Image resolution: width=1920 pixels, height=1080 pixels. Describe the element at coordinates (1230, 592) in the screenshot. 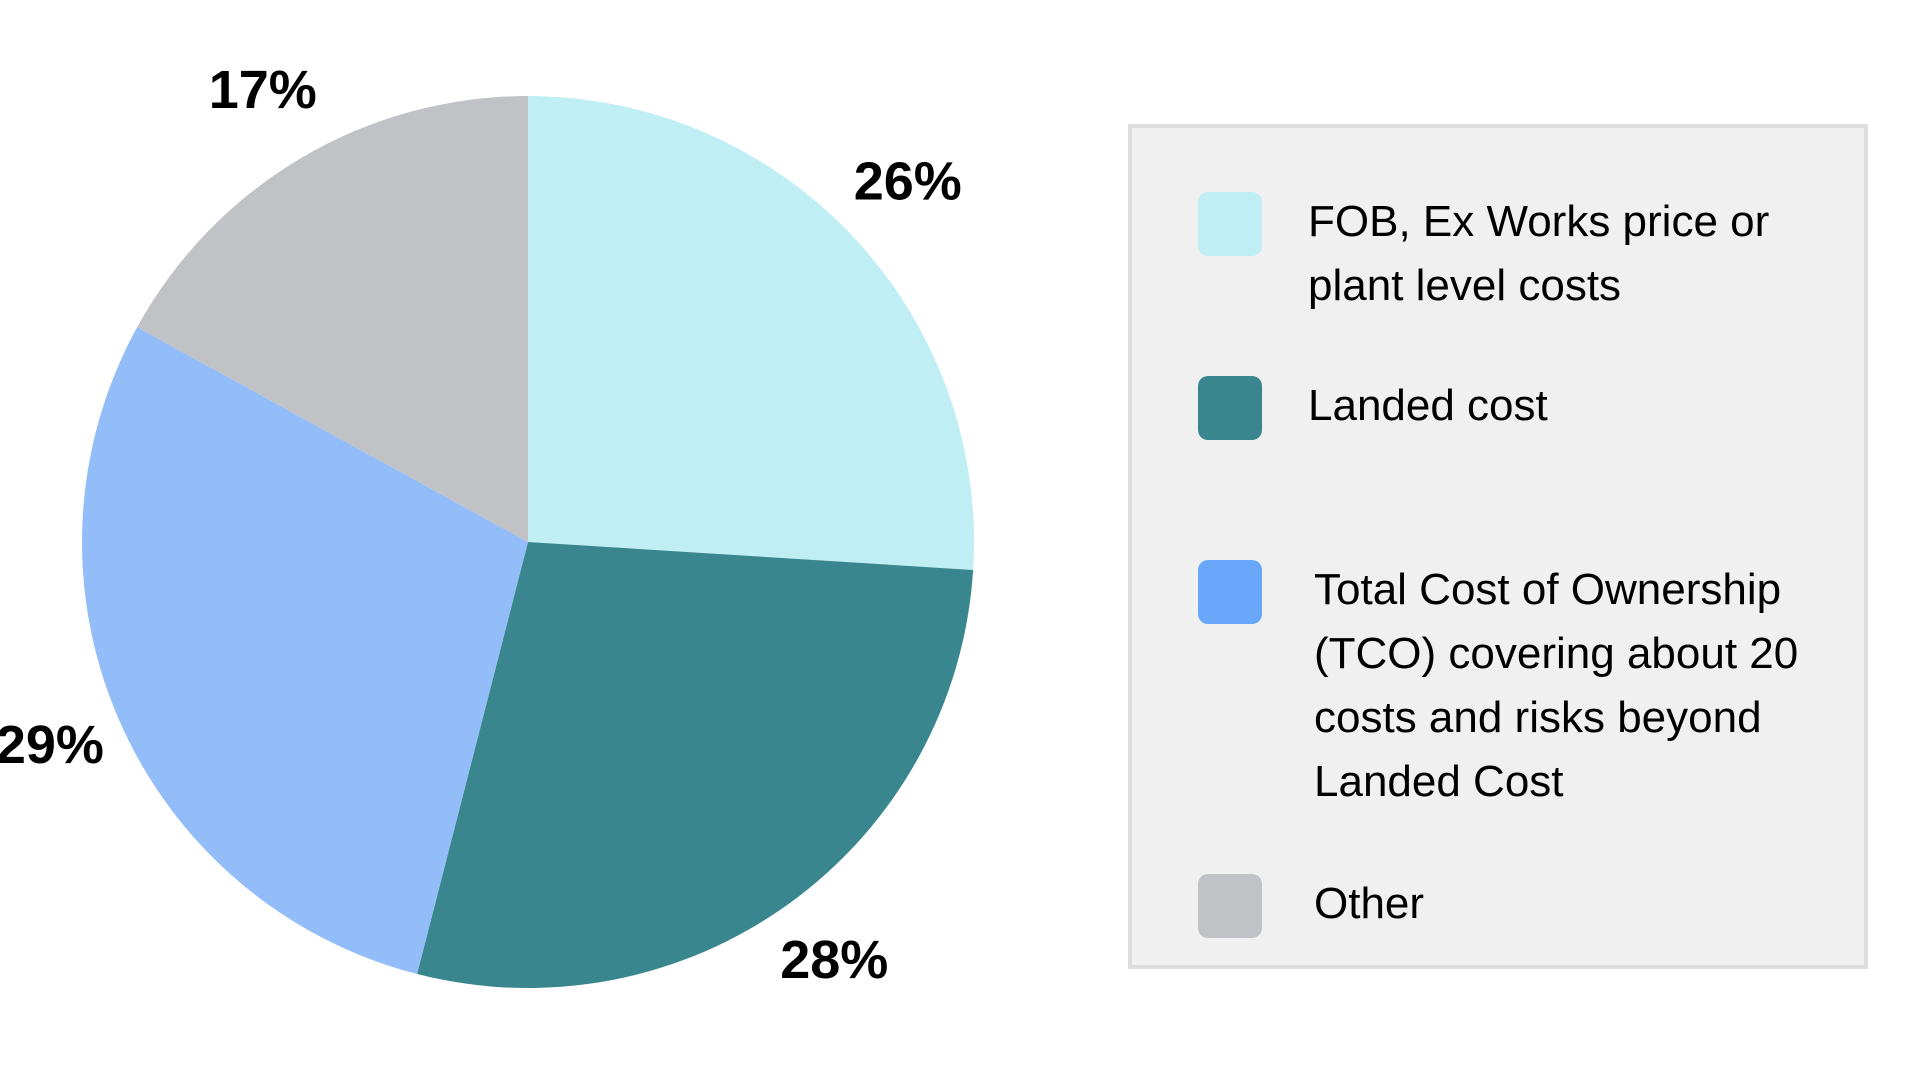

I see `legend-swatch-tco` at that location.